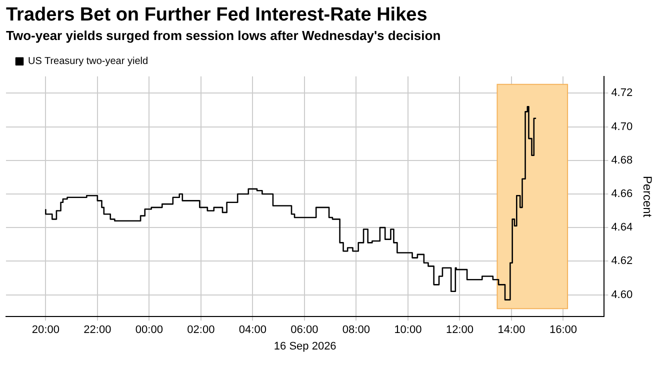 The height and width of the screenshot is (371, 666). Describe the element at coordinates (460, 330) in the screenshot. I see `x-tick-label: 12:00` at that location.